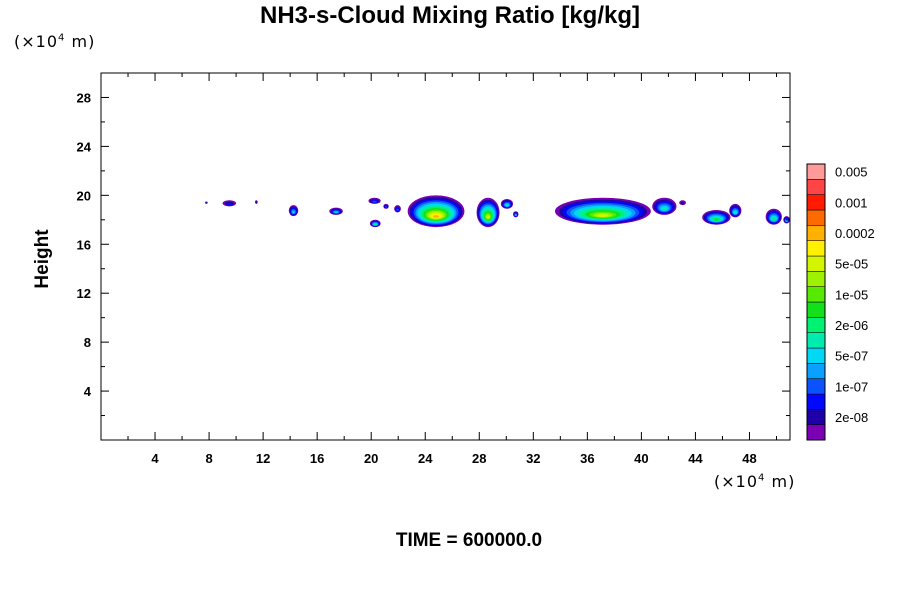 The image size is (900, 600). Describe the element at coordinates (479, 458) in the screenshot. I see `x-tick-label: 28` at that location.